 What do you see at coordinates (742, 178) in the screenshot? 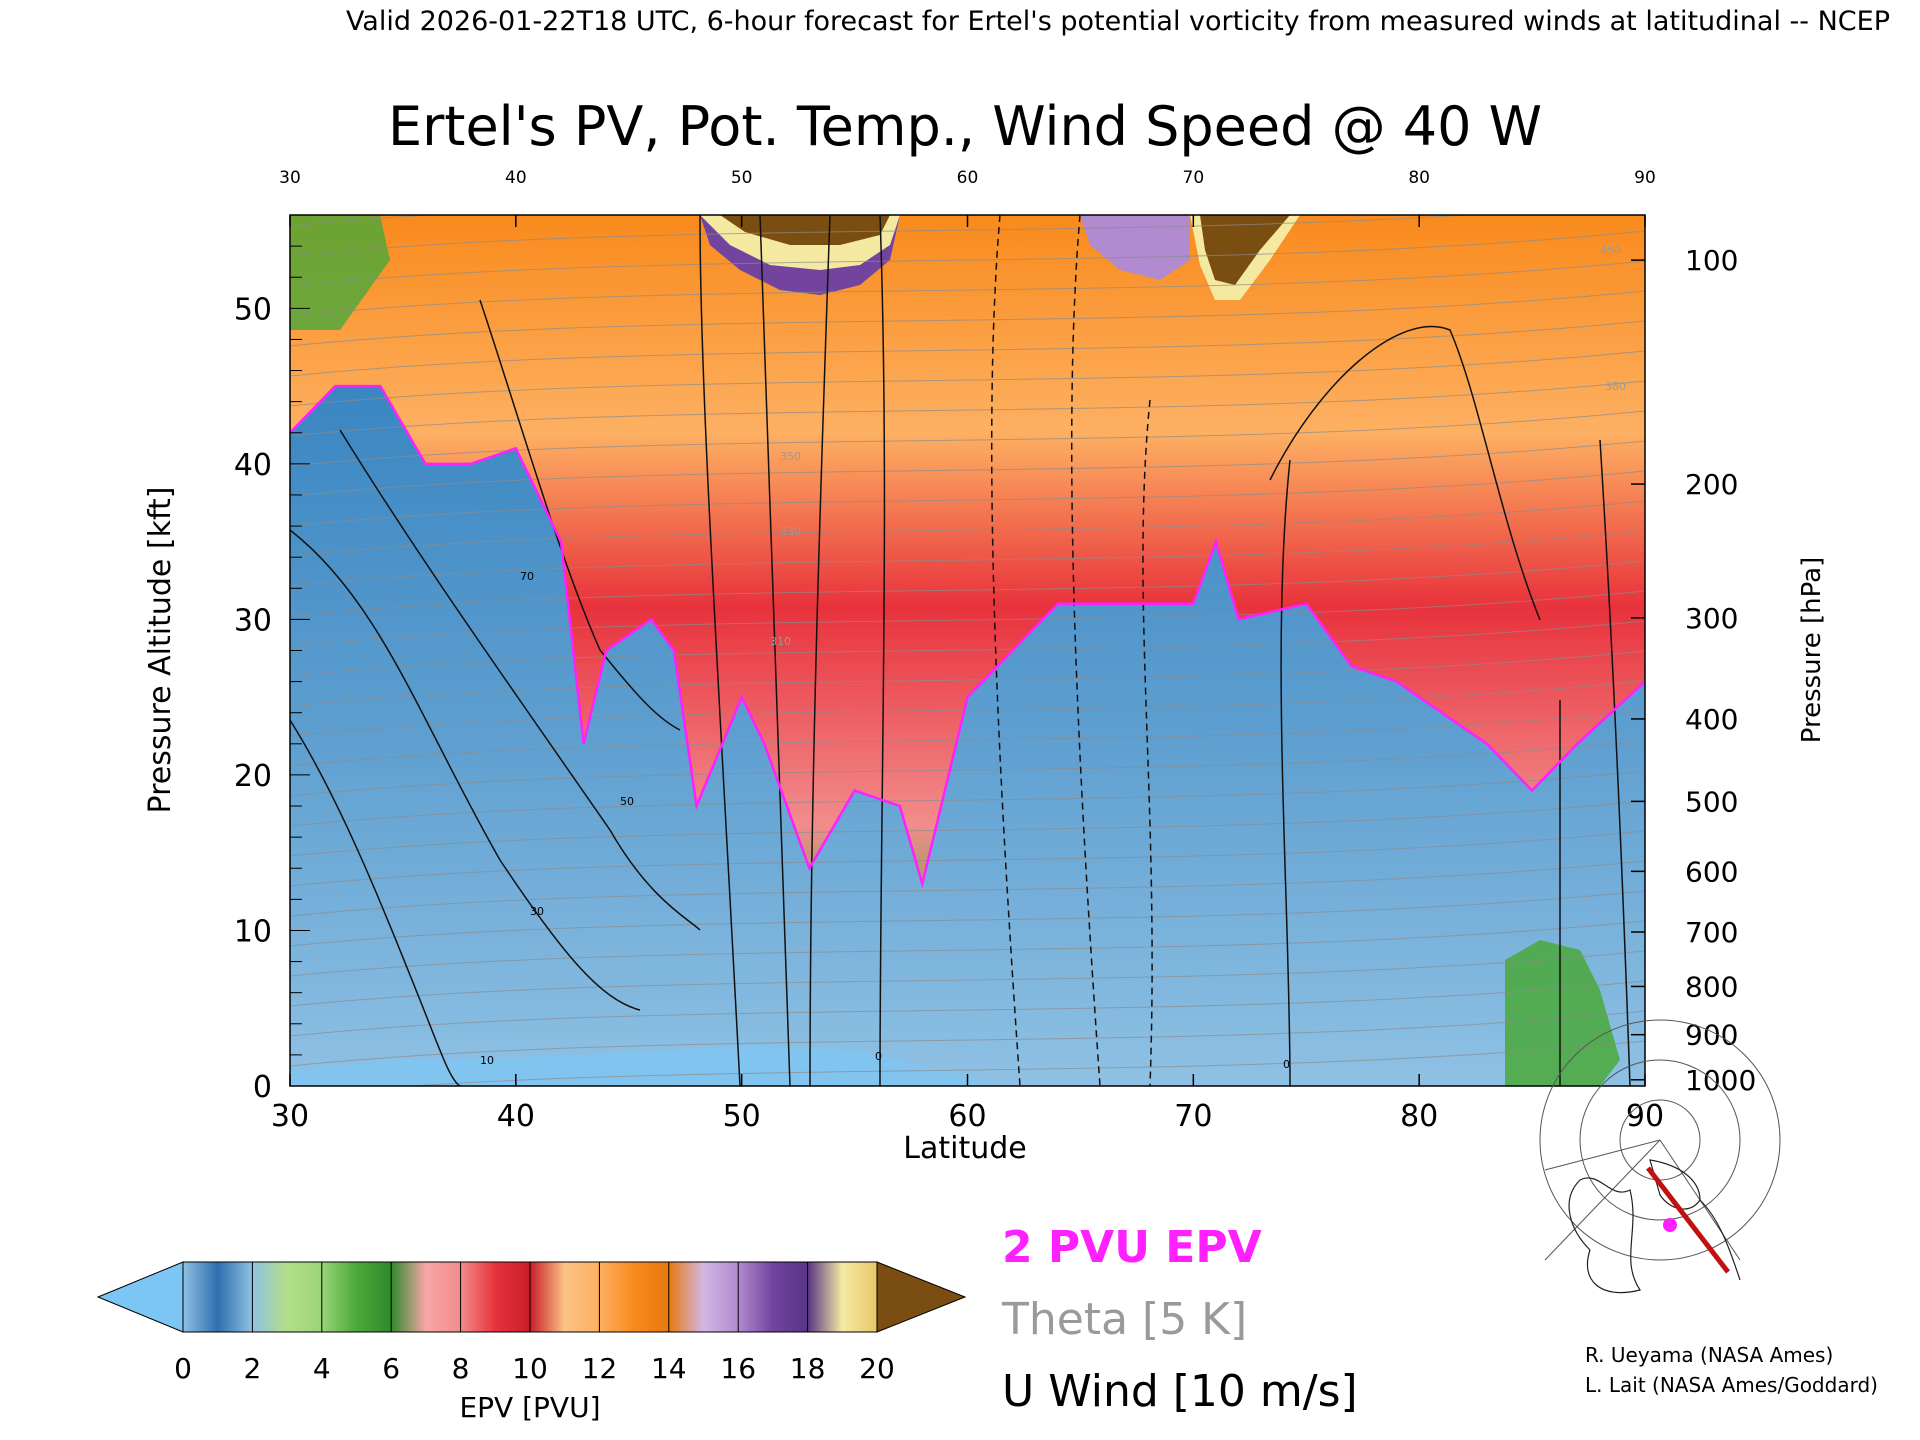
I see `x-tick-label-top: 50` at bounding box center [742, 178].